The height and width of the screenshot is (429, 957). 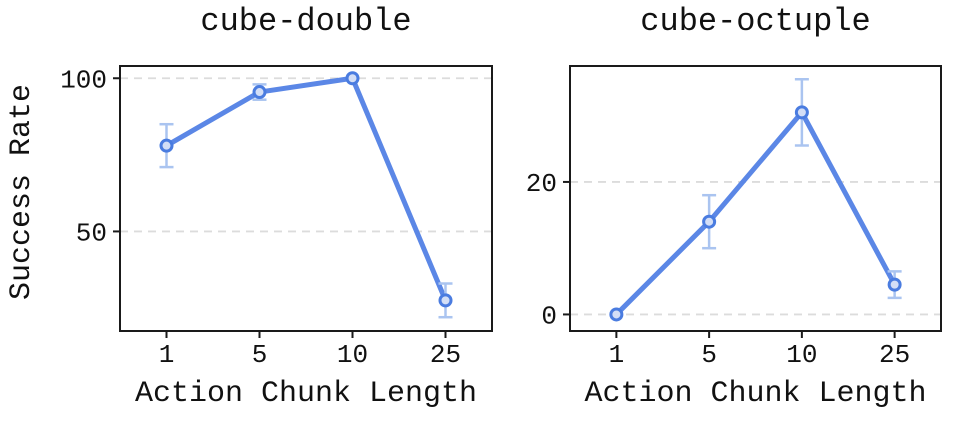 I want to click on x-axis-label-left: Action Chunk Length, so click(x=306, y=394).